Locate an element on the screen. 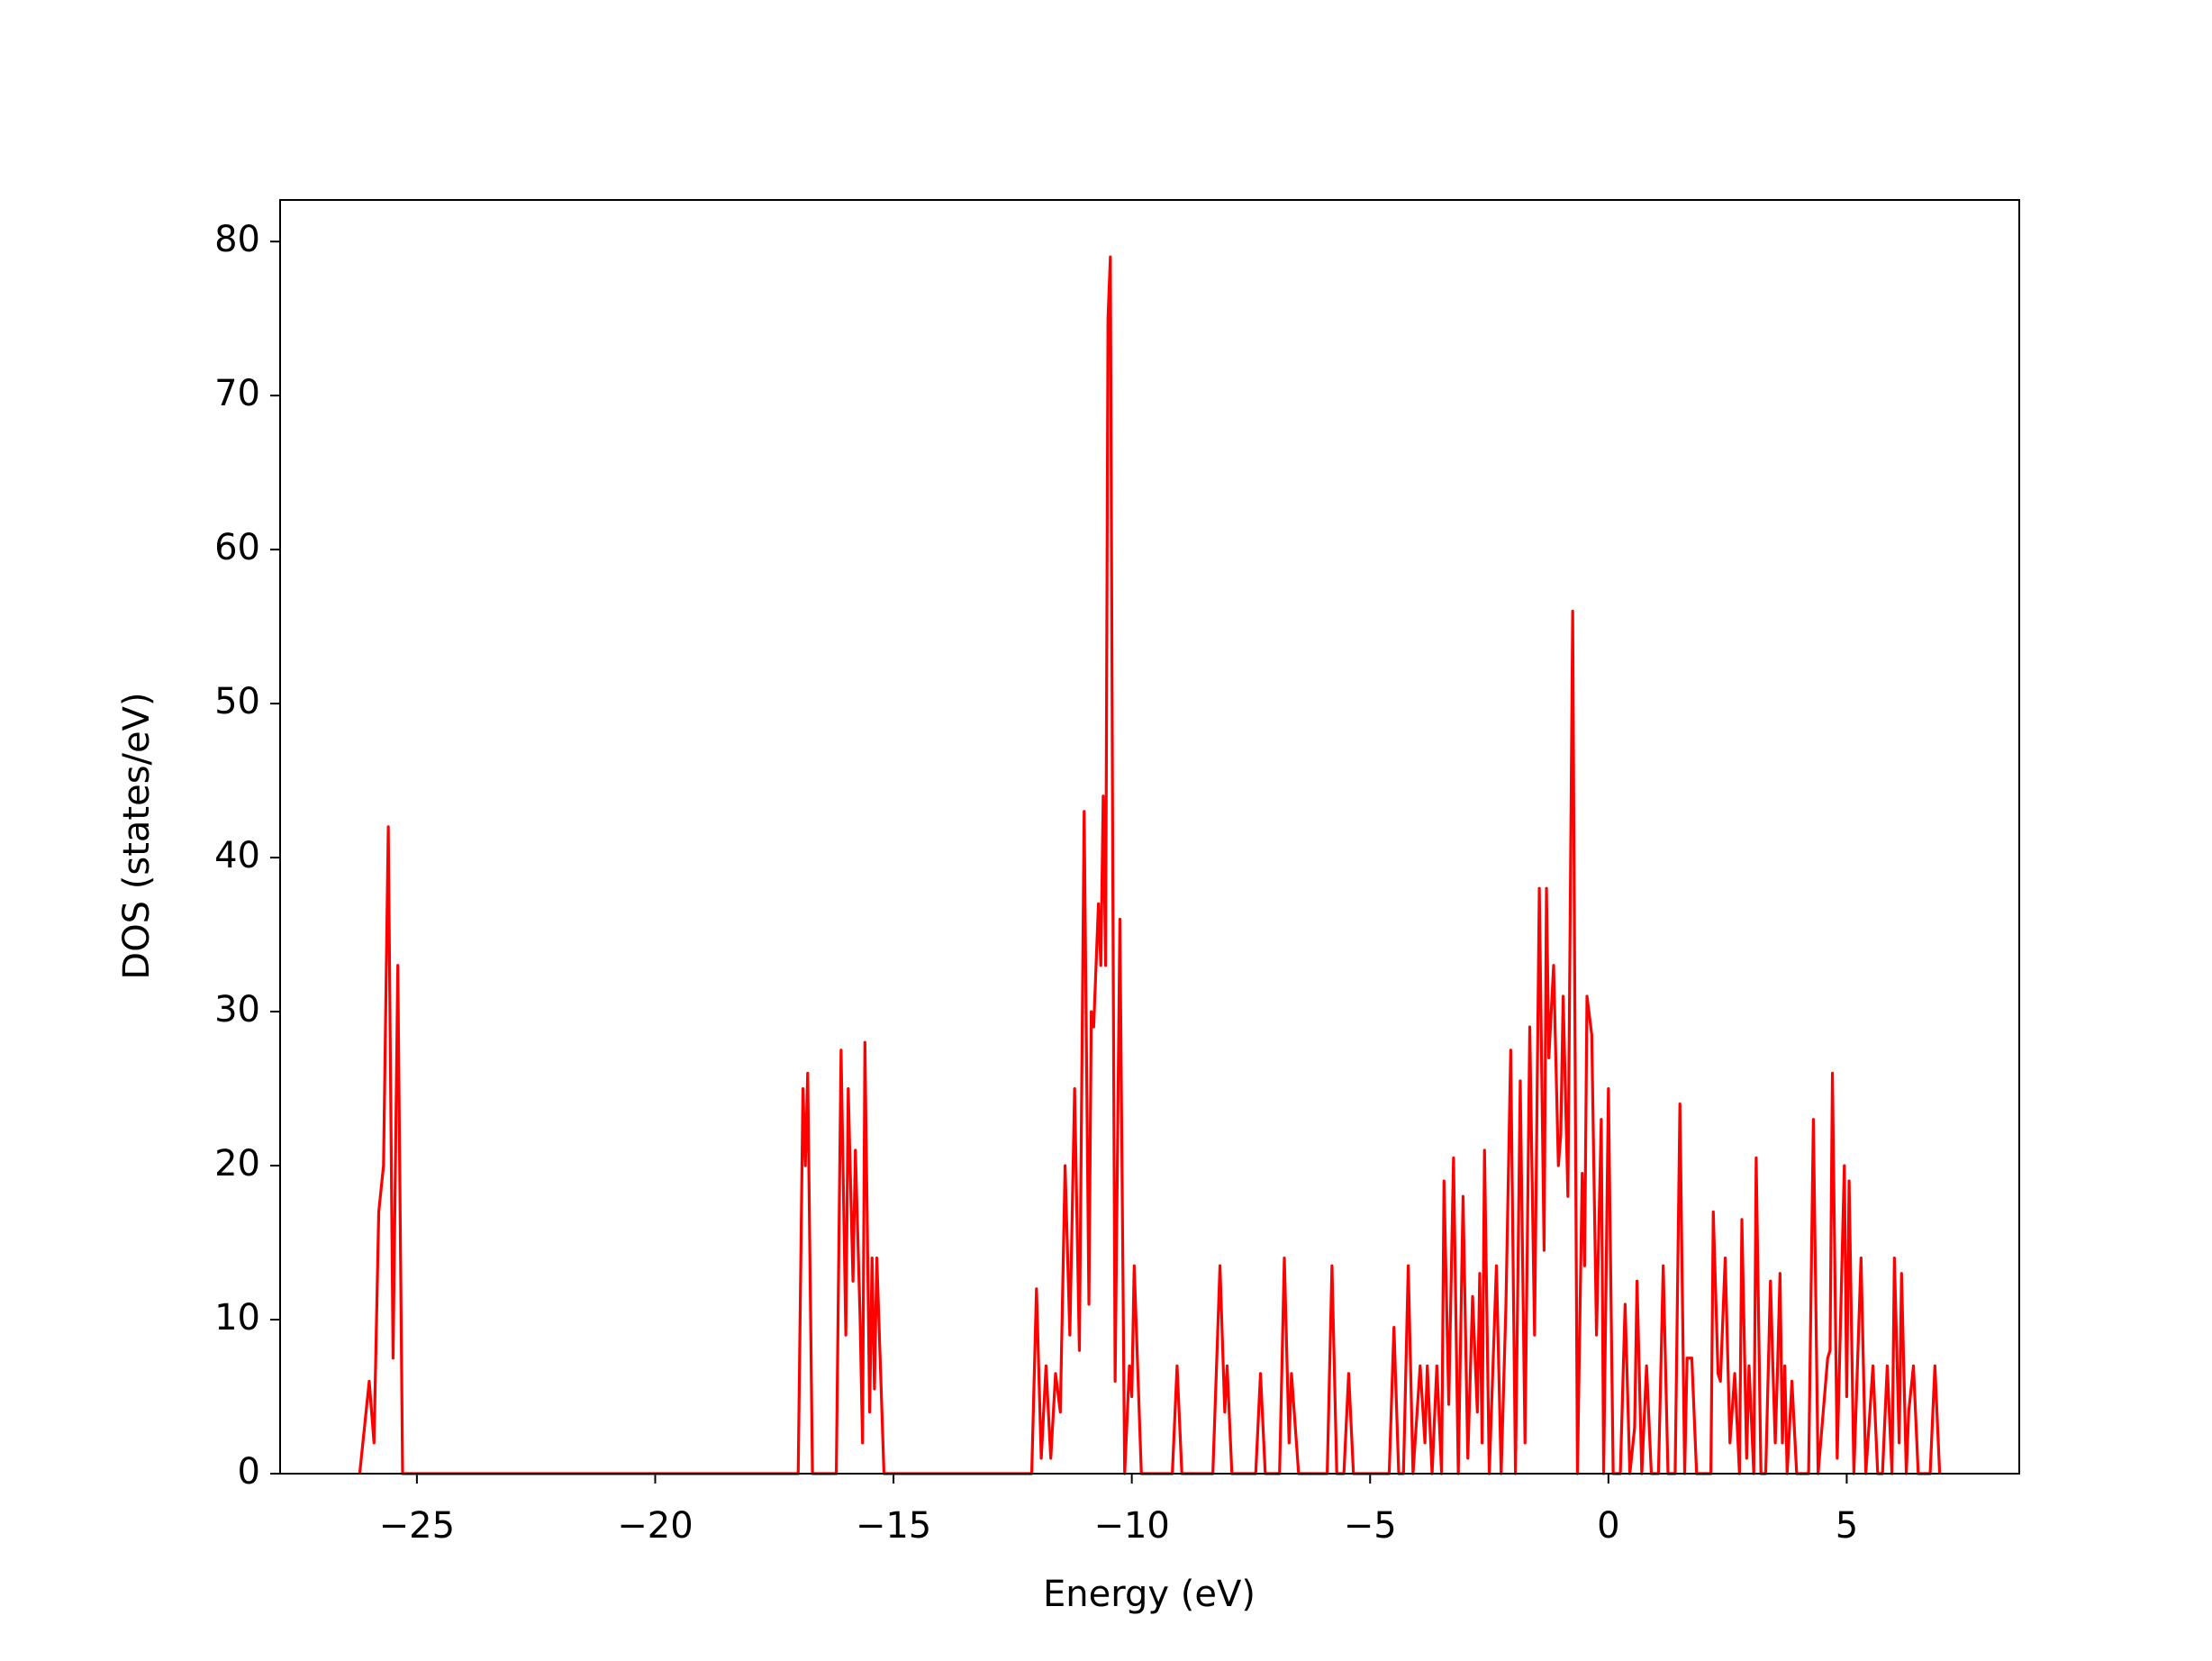  y-tick-label: 80 is located at coordinates (237, 240).